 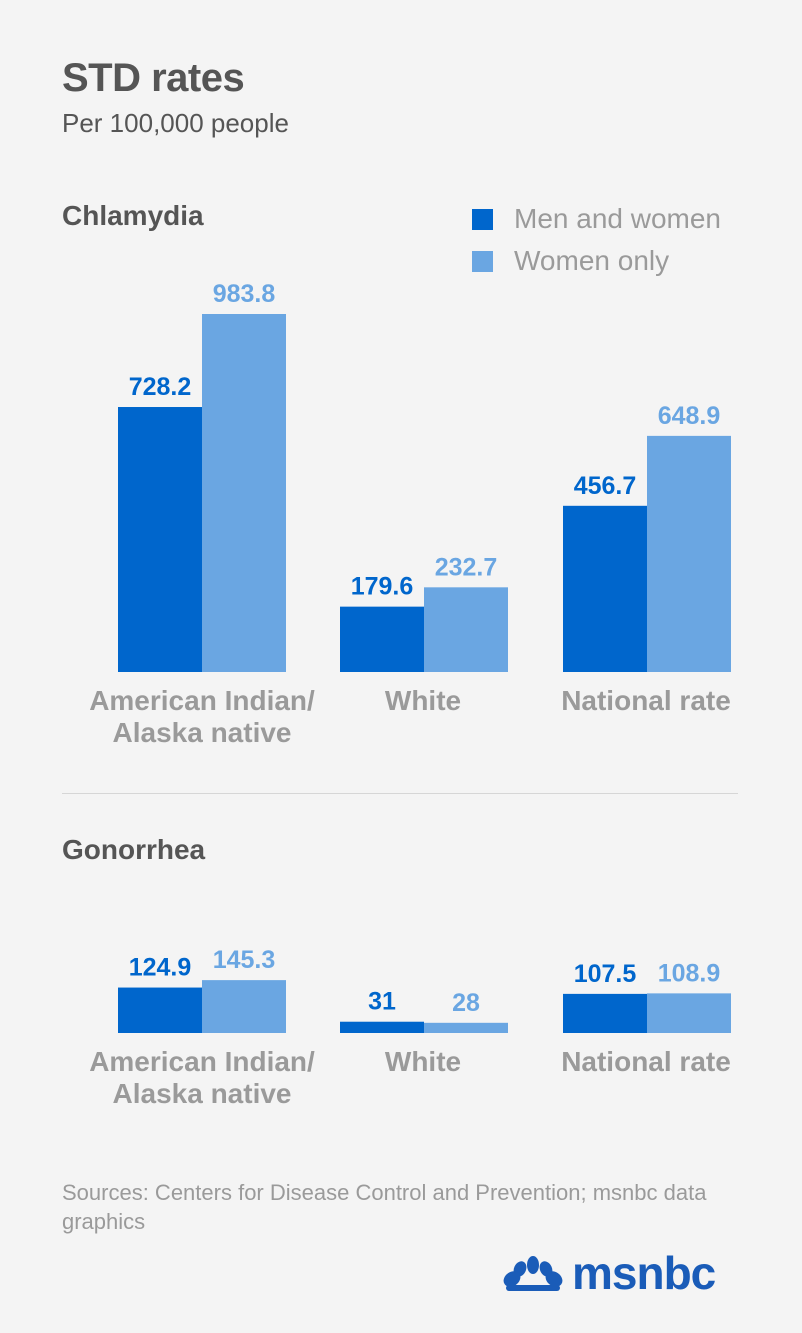 I want to click on data-label-chlamydia-american-indian-alaska-native-women-only: 983.8, so click(x=244, y=294).